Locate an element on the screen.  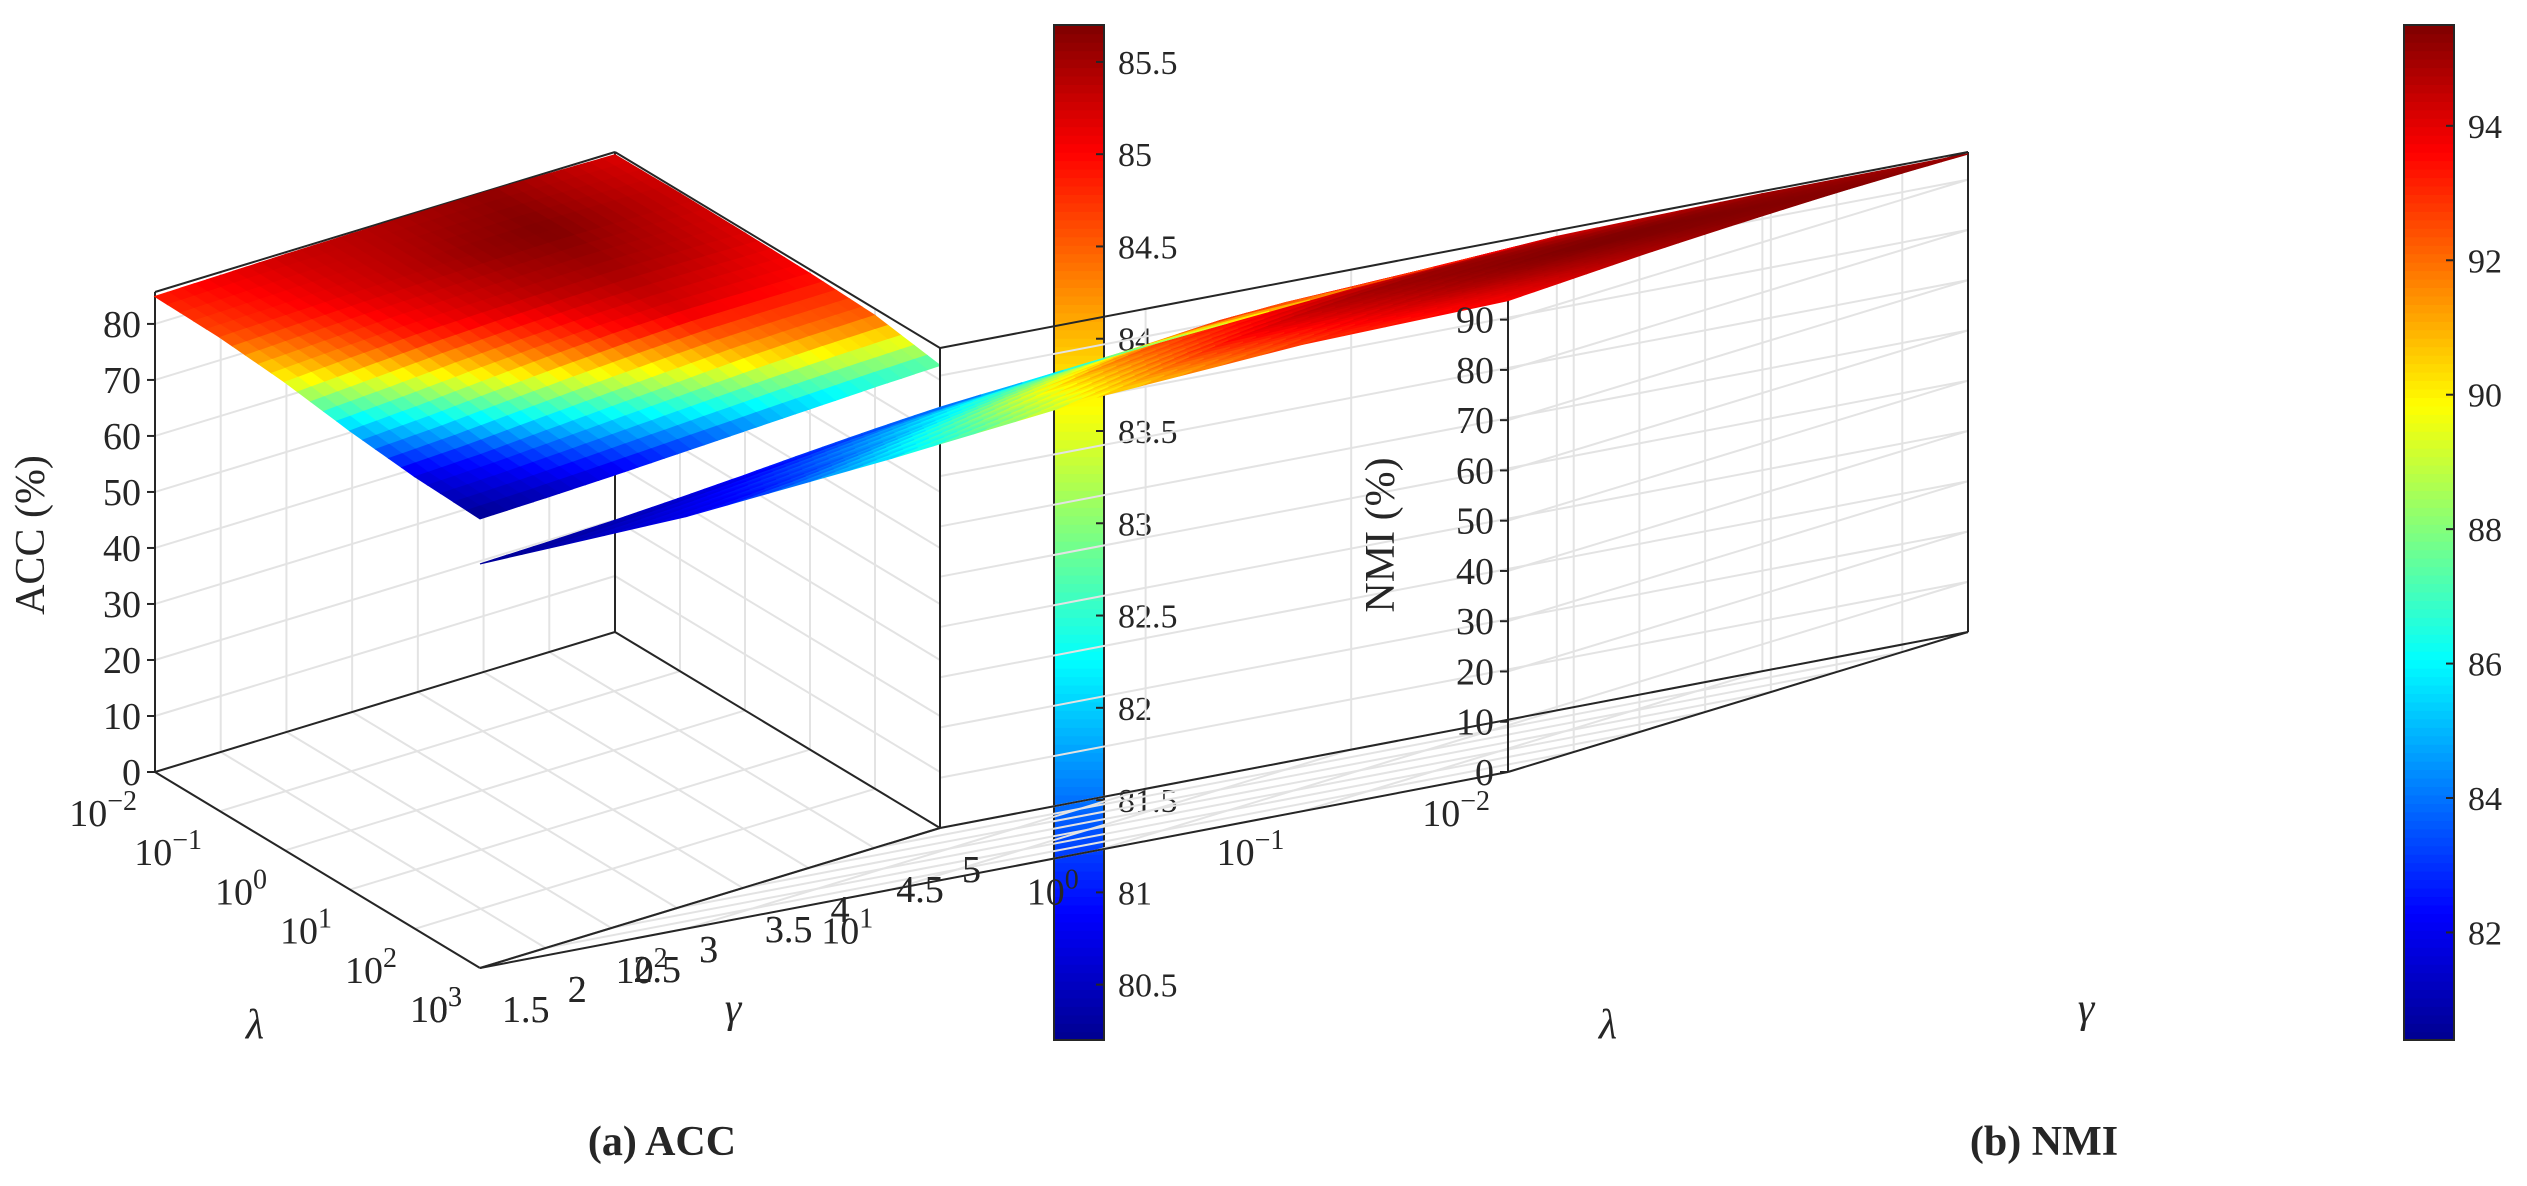
lambda-tick-label: 10¹ is located at coordinates (847, 928).